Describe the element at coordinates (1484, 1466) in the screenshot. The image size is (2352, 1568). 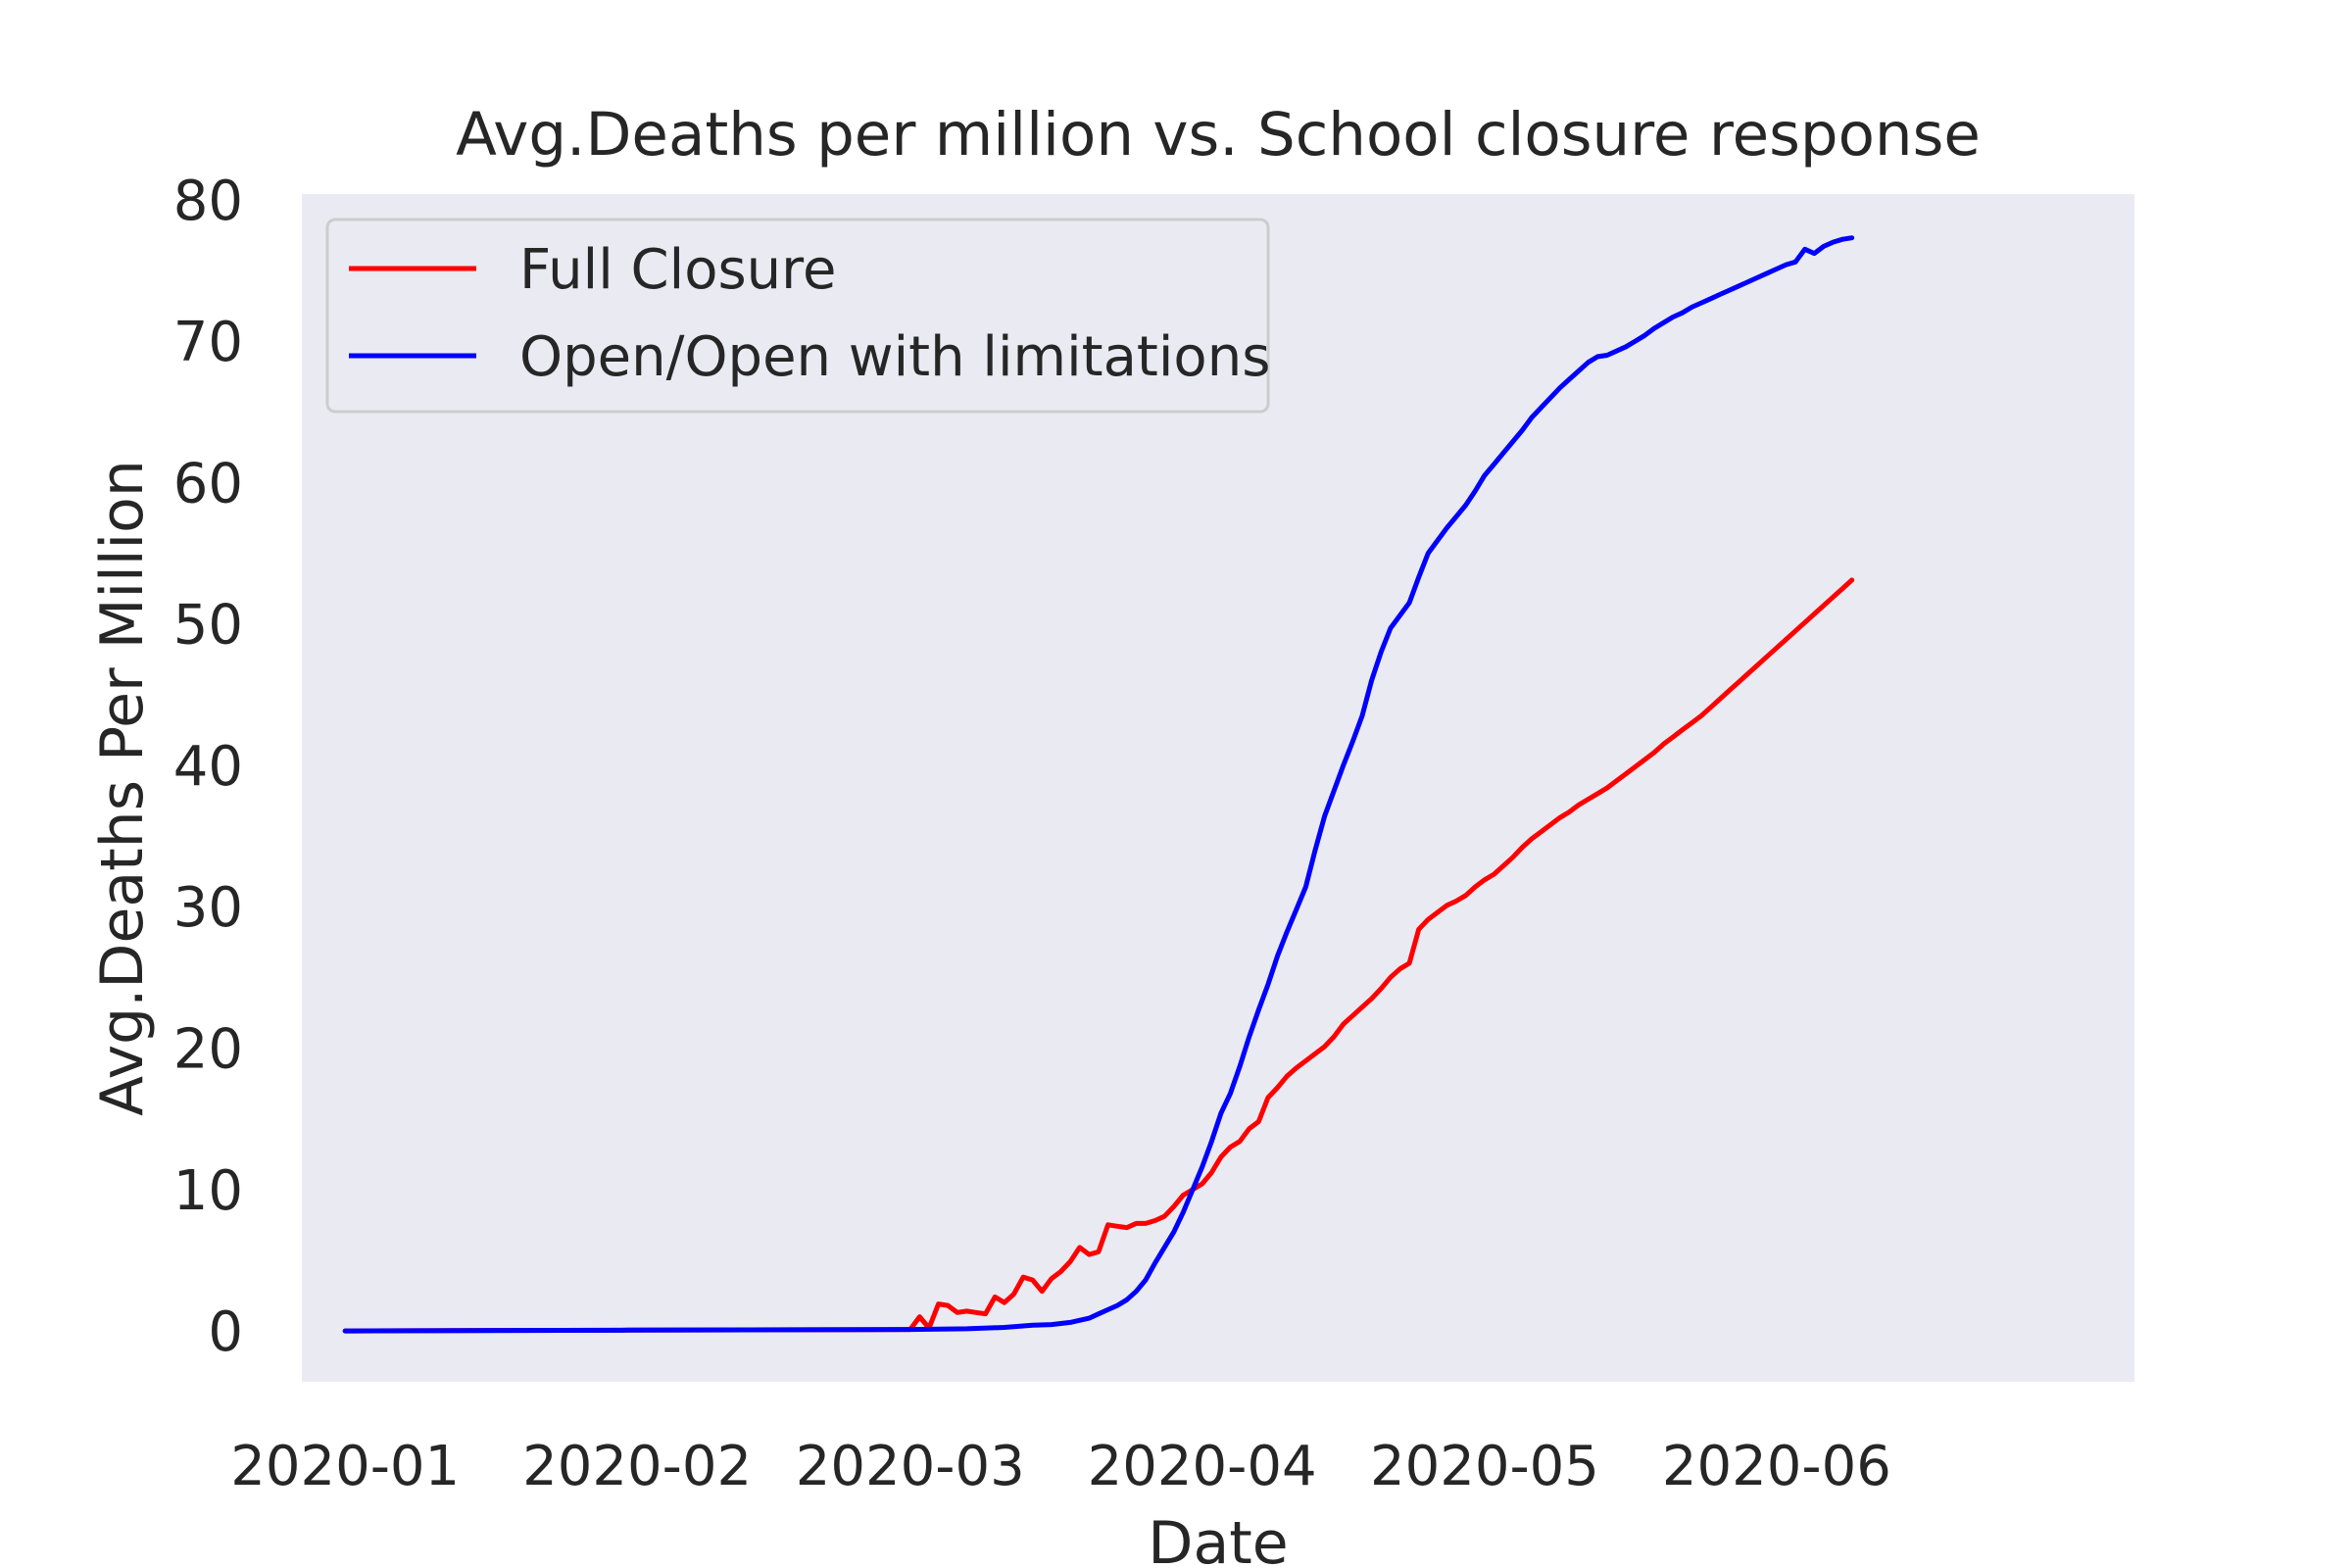
I see `x-tick-label-2020-05: 2020-05` at that location.